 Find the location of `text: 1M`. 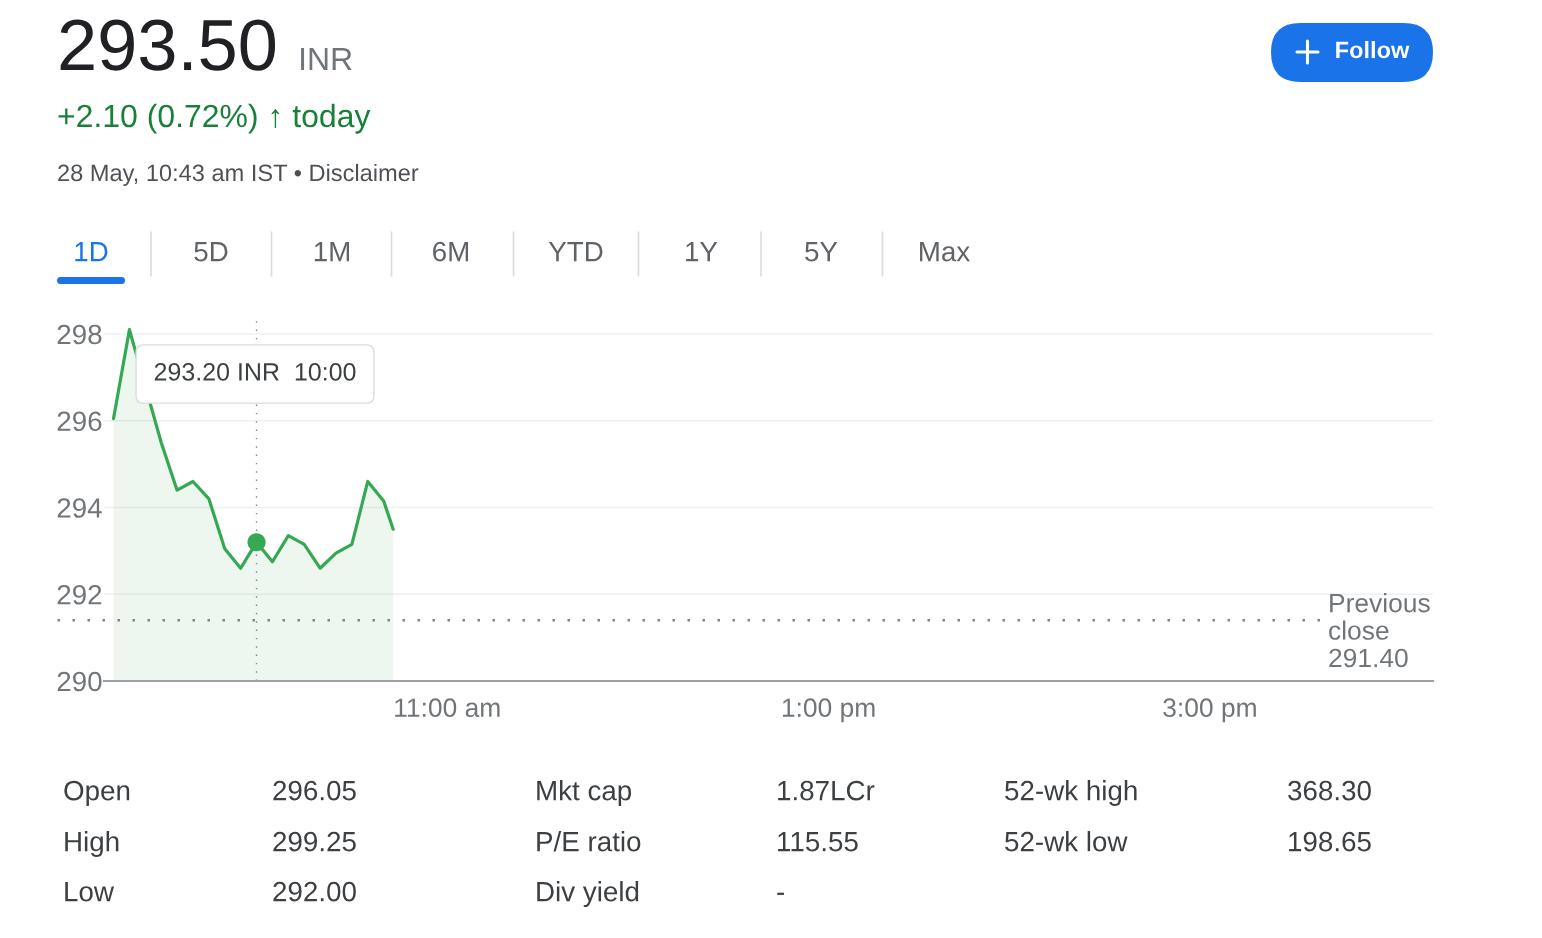

text: 1M is located at coordinates (332, 252).